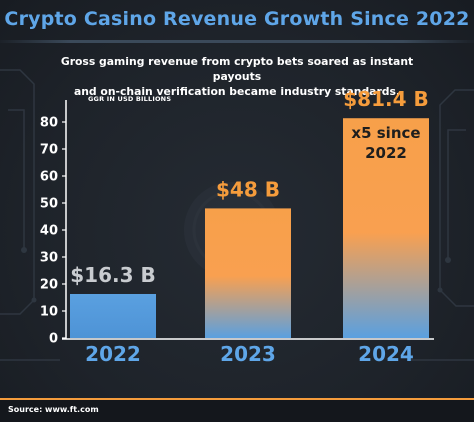 The height and width of the screenshot is (422, 474). What do you see at coordinates (49, 285) in the screenshot?
I see `y-tick-label: 20` at bounding box center [49, 285].